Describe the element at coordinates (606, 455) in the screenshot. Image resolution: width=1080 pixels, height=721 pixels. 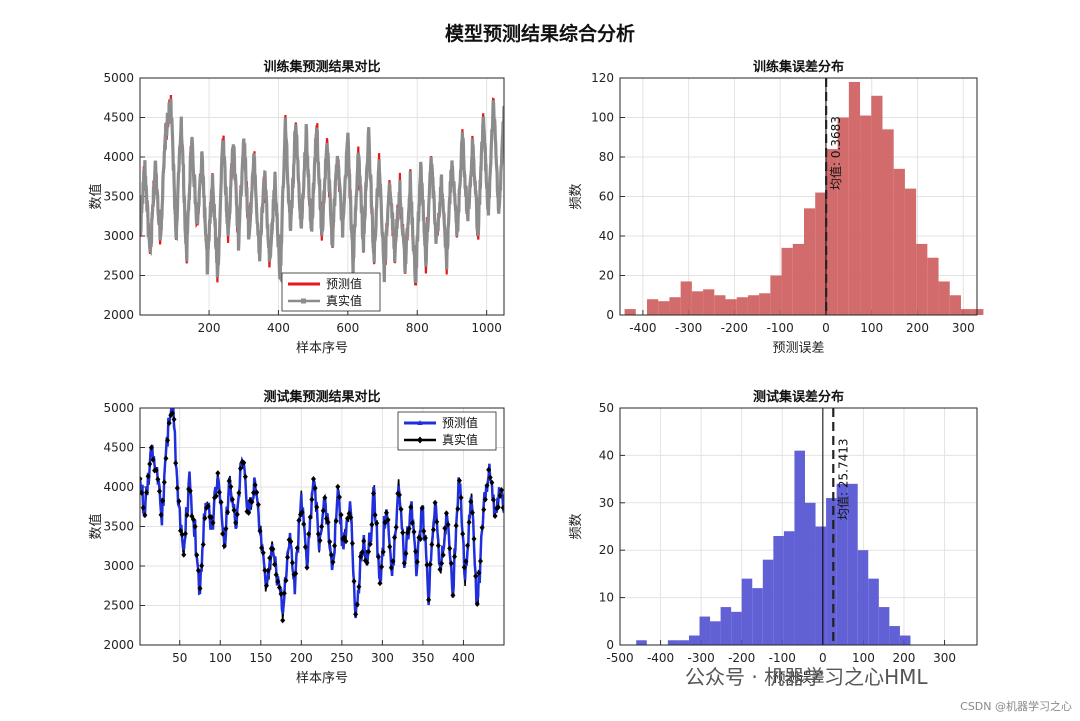
I see `y-tick-label: 40` at that location.